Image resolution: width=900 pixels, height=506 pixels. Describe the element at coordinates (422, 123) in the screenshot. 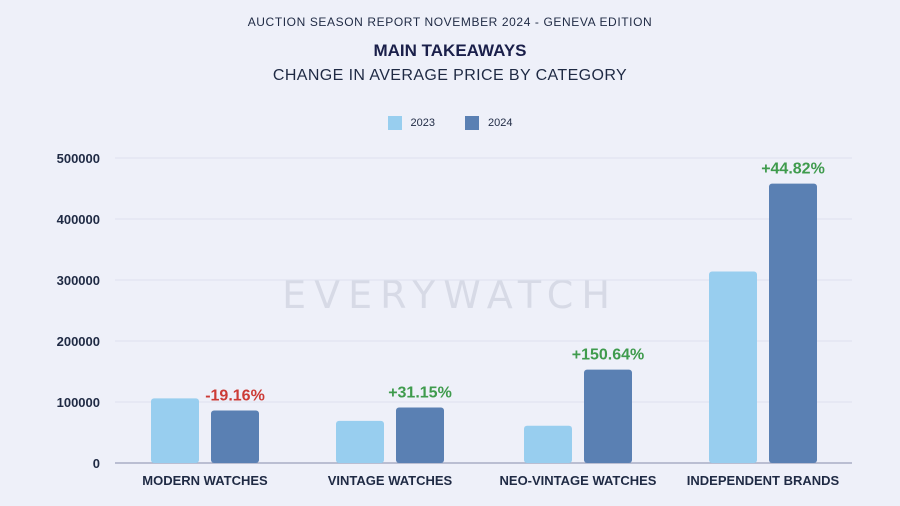

I see `legend-label-2023: 2023` at that location.